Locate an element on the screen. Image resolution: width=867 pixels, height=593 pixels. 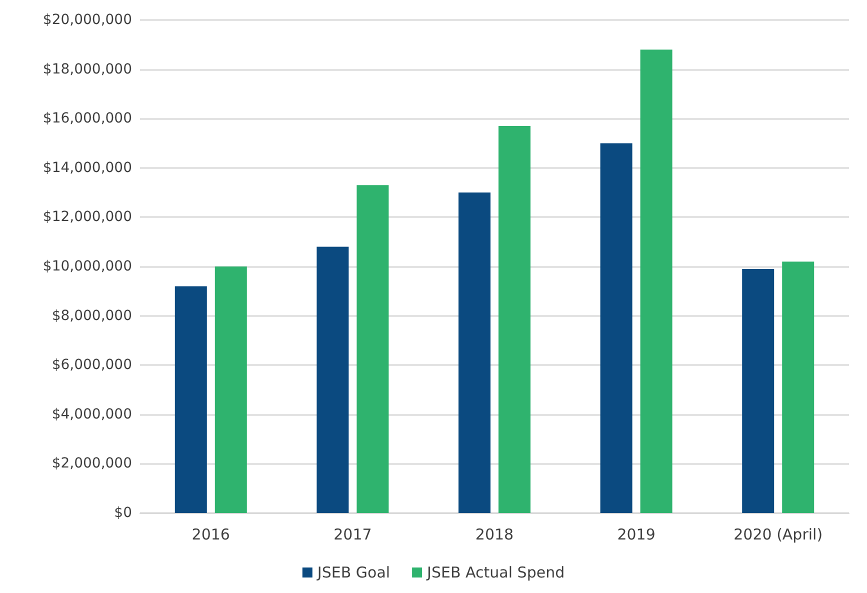
x-tick-label: 2020 (April) is located at coordinates (778, 535).